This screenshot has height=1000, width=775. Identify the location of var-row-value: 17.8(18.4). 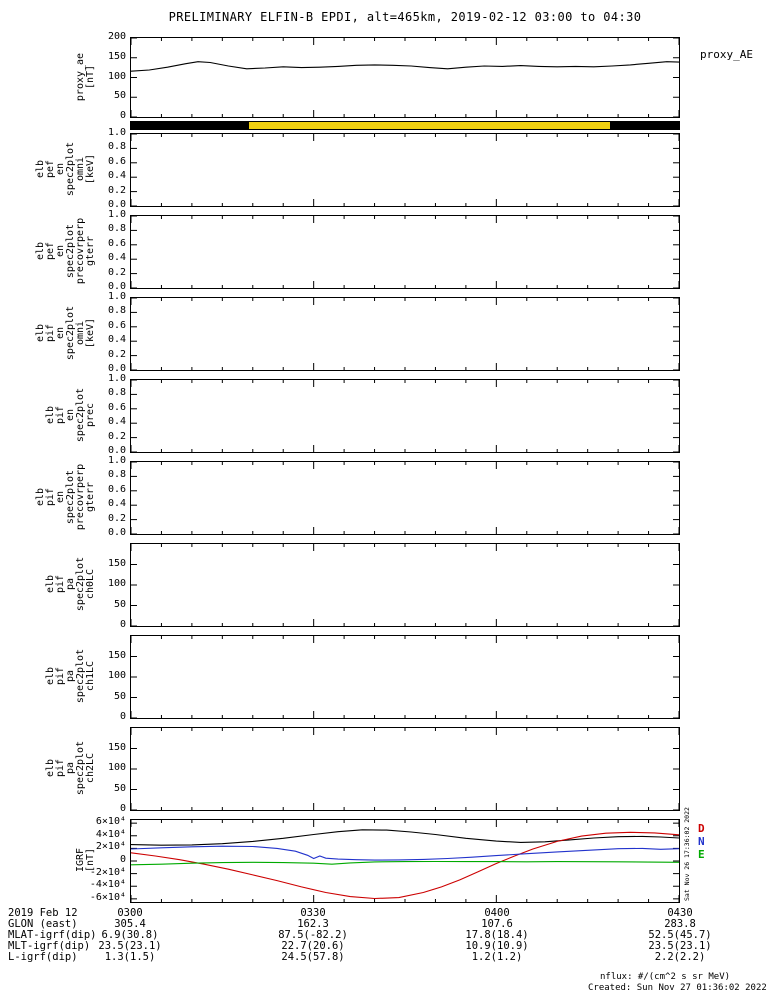
(497, 935).